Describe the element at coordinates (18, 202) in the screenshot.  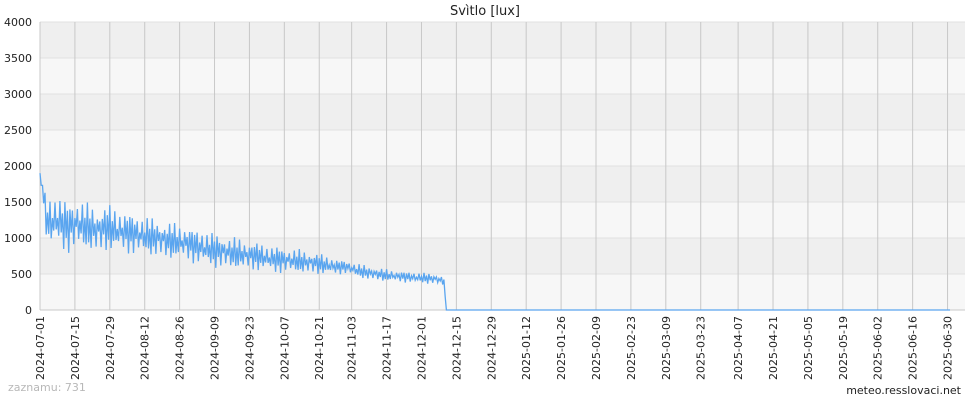
I see `y-tick-label: 1500` at that location.